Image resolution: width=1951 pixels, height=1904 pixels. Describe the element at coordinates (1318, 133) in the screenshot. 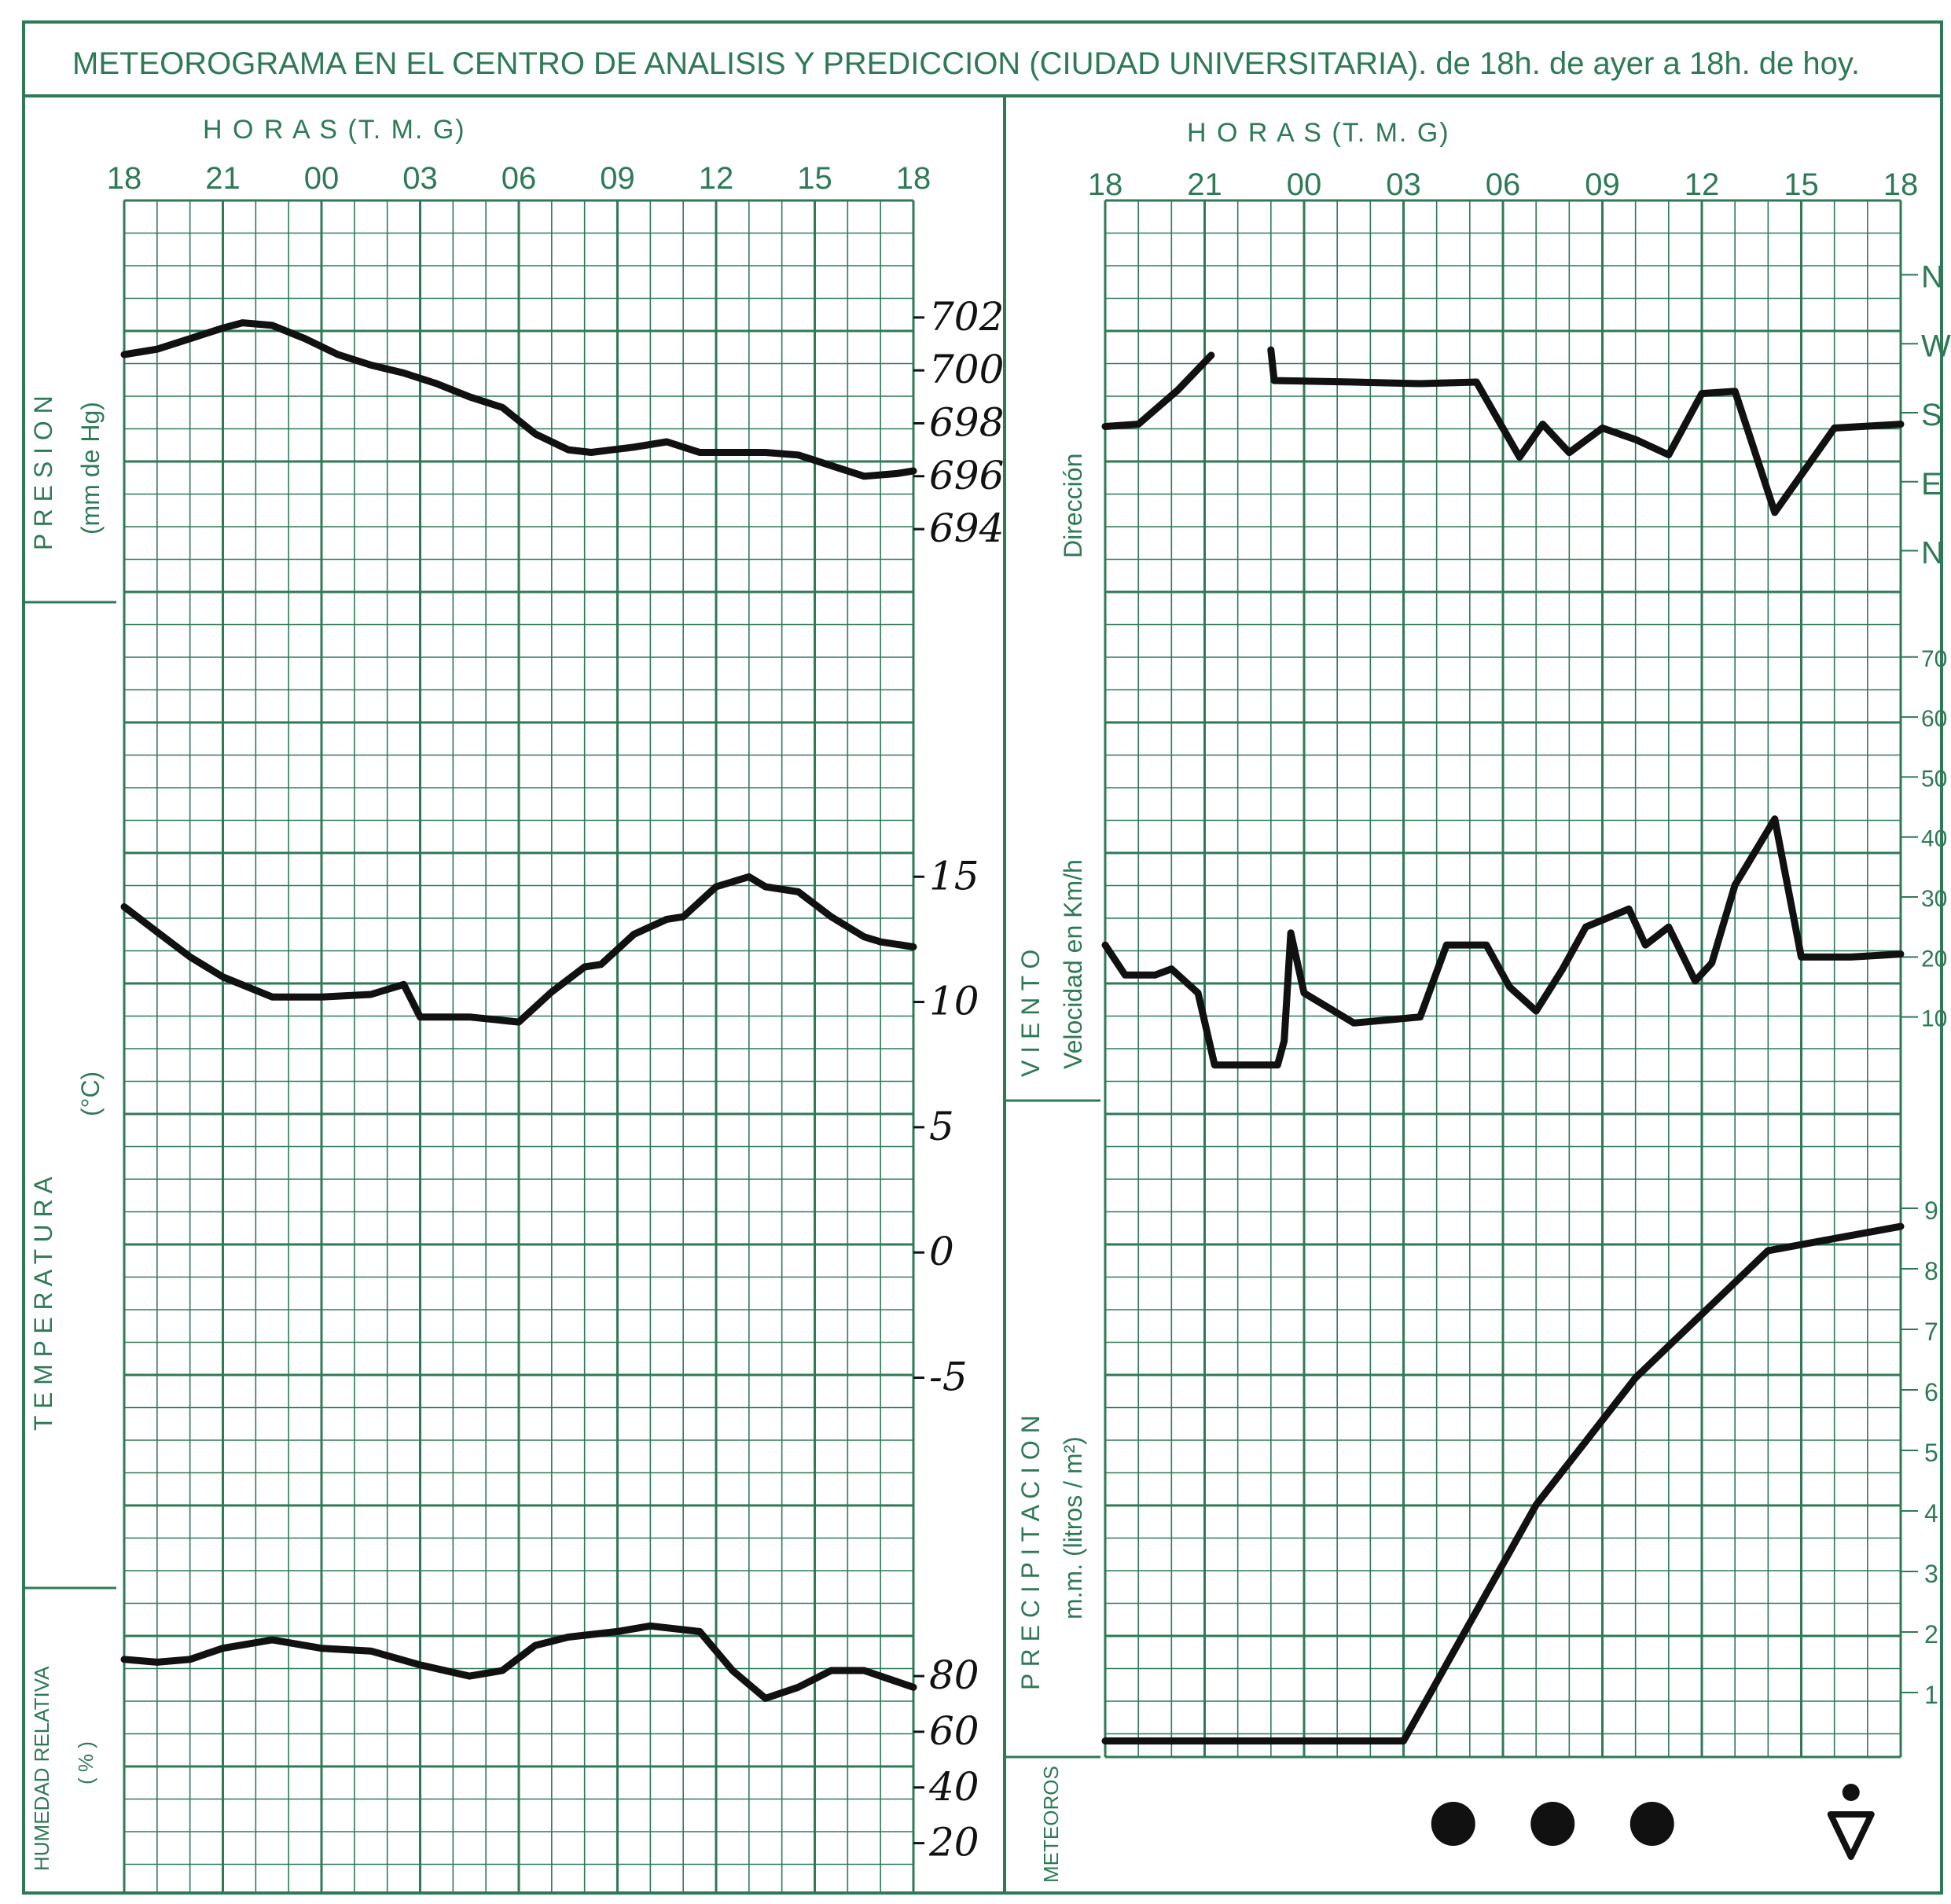

I see `right-hours-header: H O R A S (T. M. G)` at that location.